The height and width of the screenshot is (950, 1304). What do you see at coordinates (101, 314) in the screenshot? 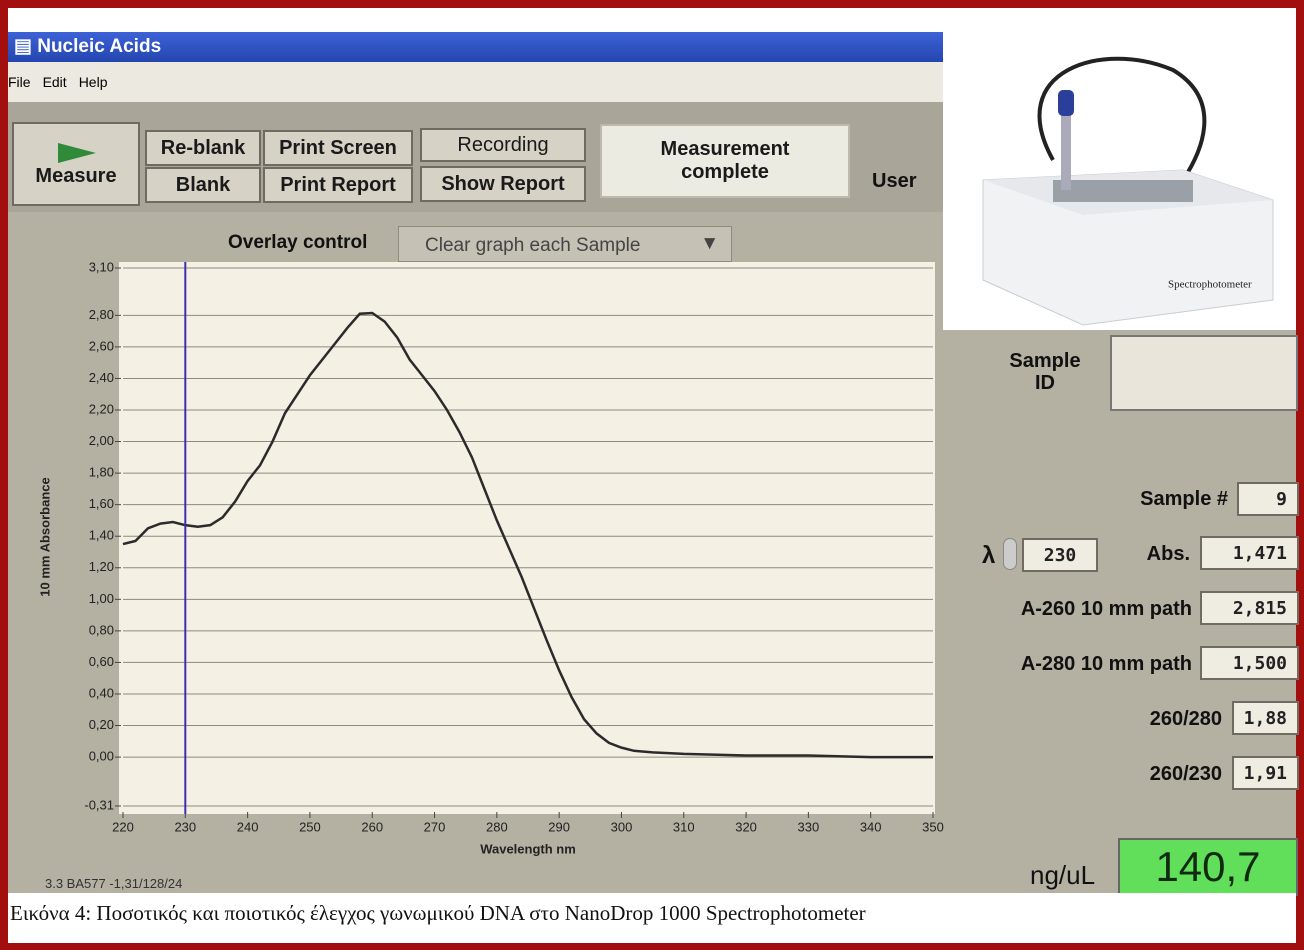
I see `y-tick-label: 2,80` at bounding box center [101, 314].